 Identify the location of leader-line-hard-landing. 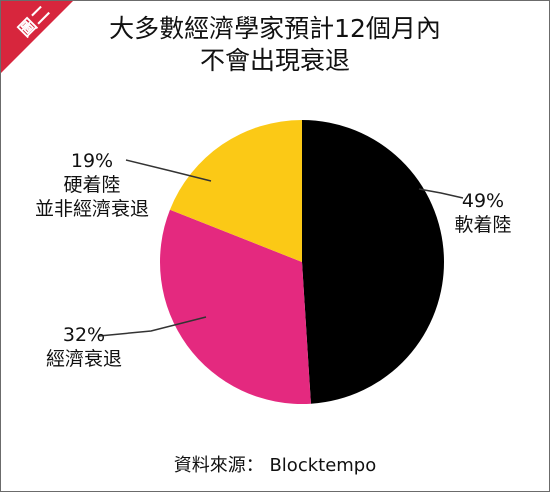
(168, 170).